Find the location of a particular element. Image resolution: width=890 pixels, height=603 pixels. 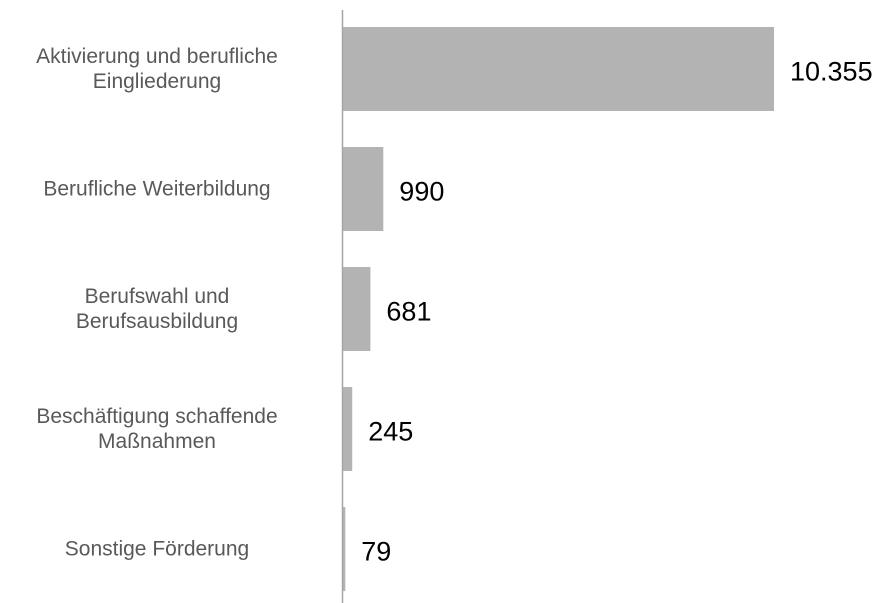

category-label: Aktivierung und berufliche Eingliederung is located at coordinates (157, 69).